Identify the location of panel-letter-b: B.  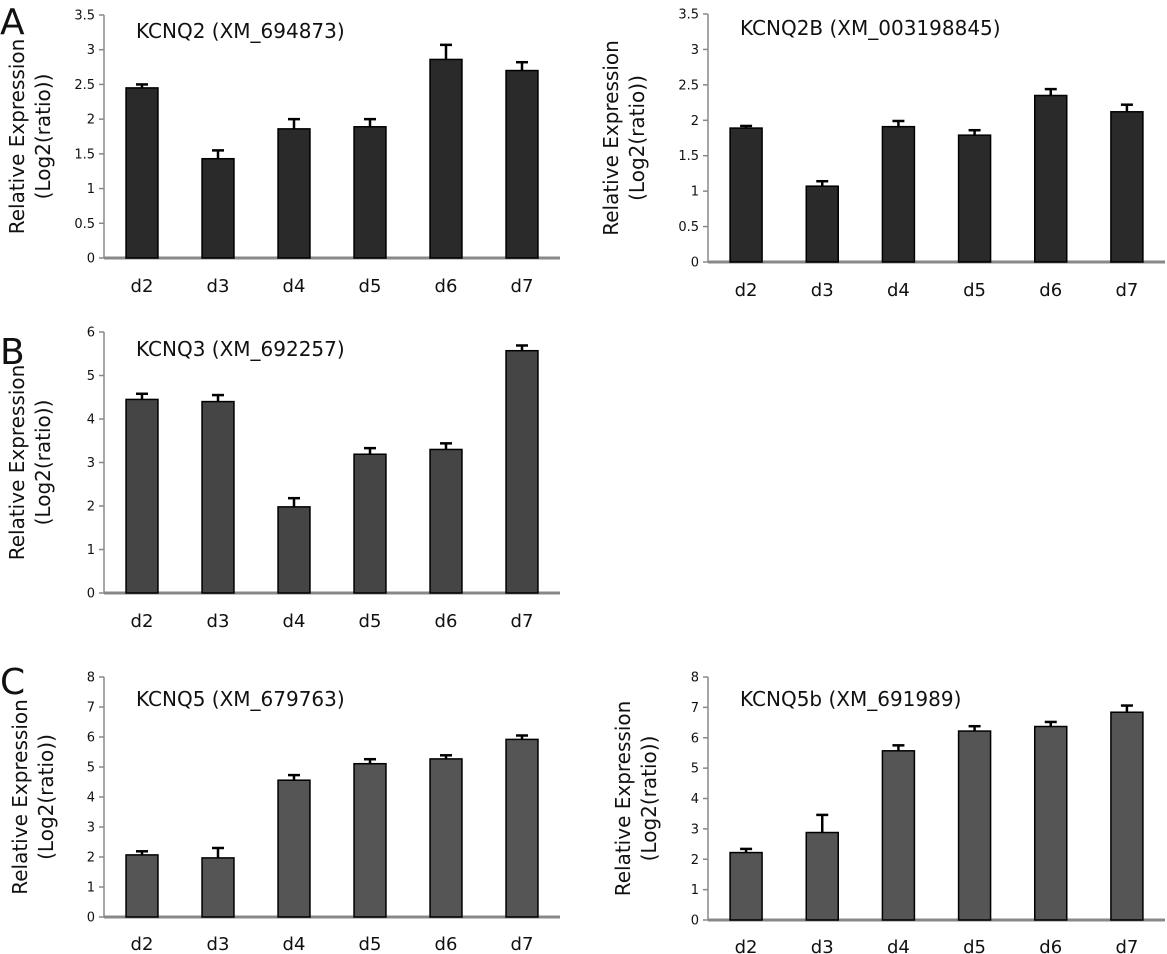
(12, 352).